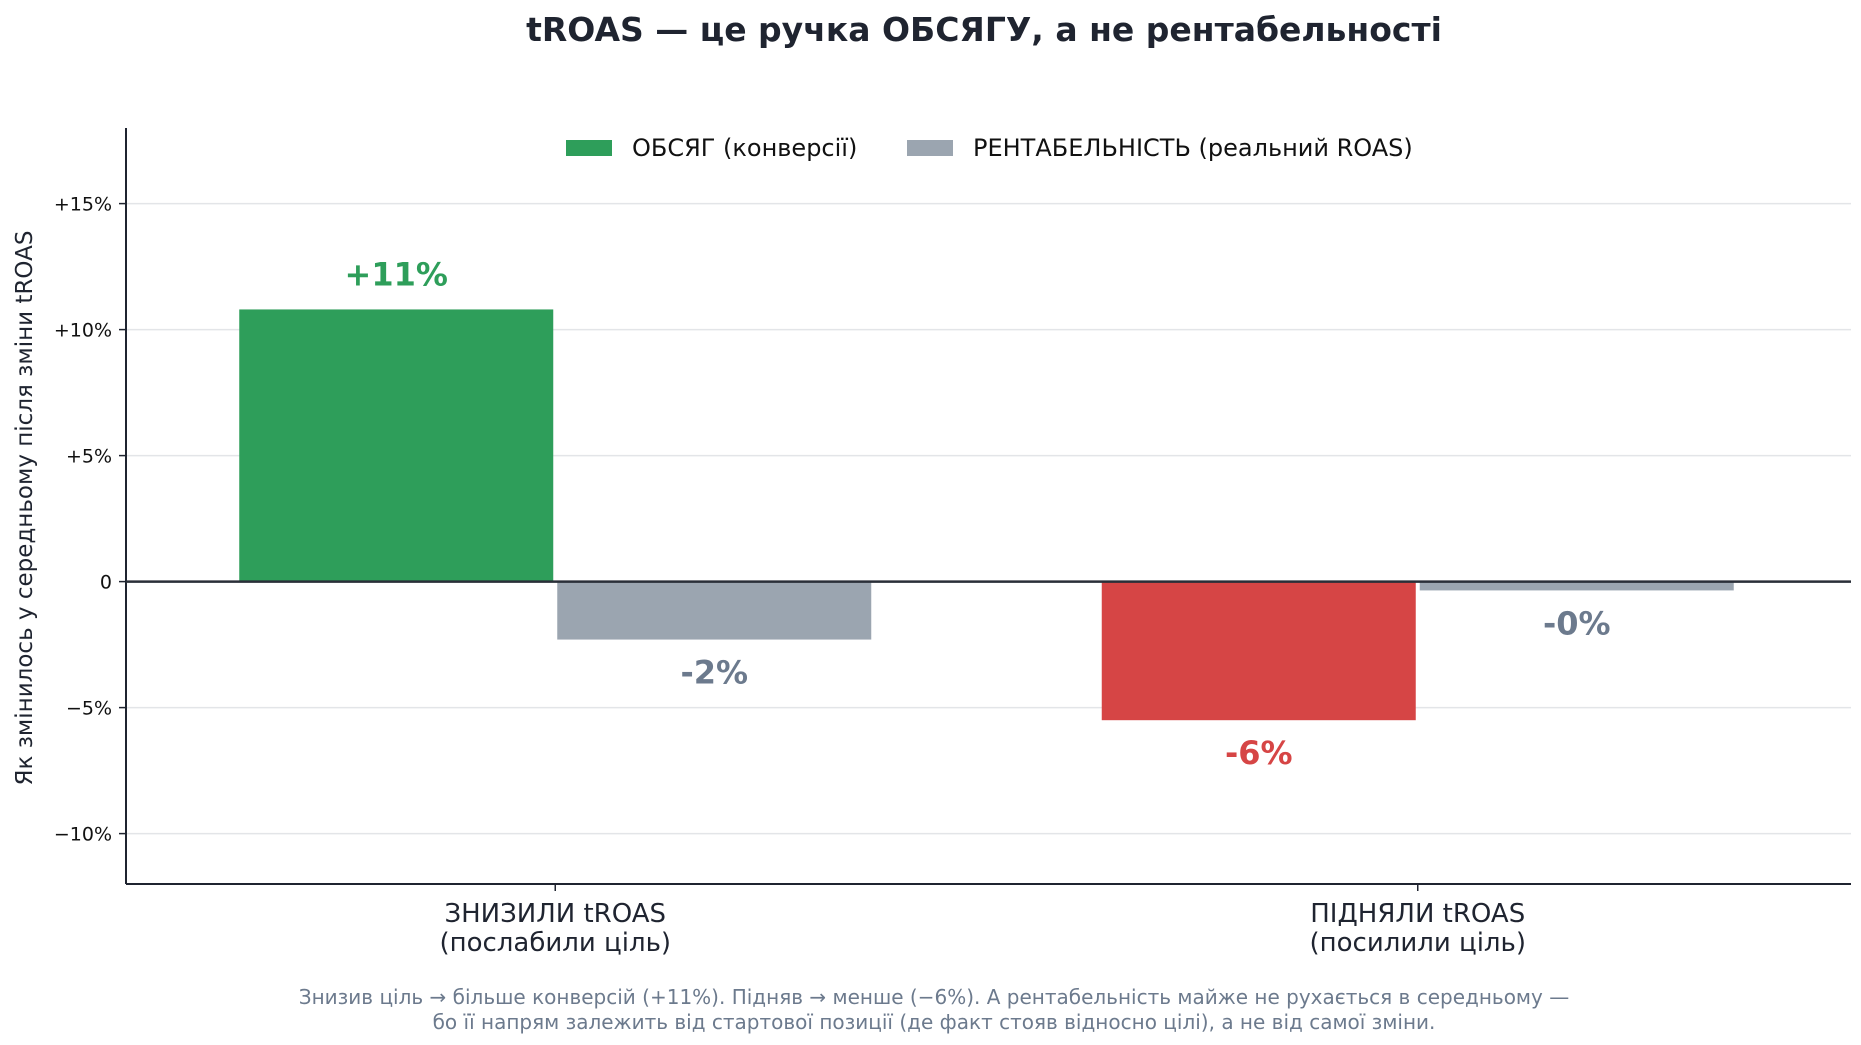  I want to click on x-category-label: (послабили ціль), so click(555, 943).